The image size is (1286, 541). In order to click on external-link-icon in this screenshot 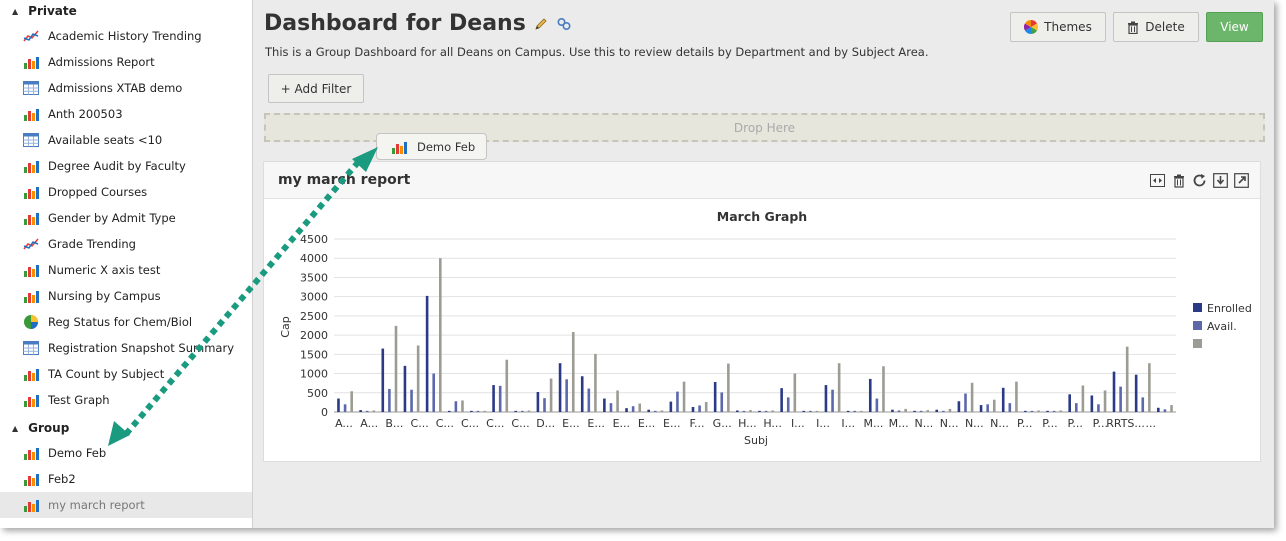, I will do `click(1241, 180)`.